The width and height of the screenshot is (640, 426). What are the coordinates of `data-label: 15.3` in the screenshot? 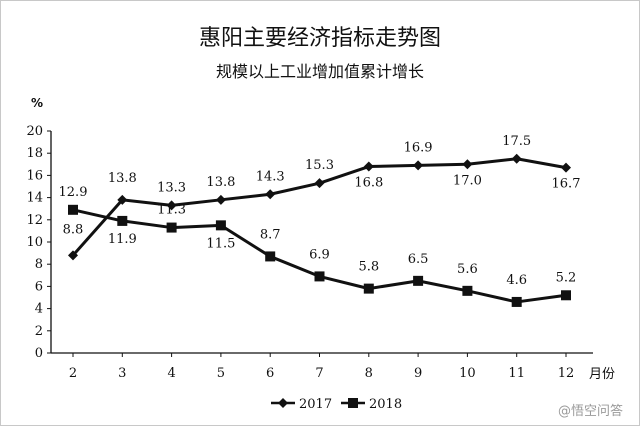 It's located at (319, 165).